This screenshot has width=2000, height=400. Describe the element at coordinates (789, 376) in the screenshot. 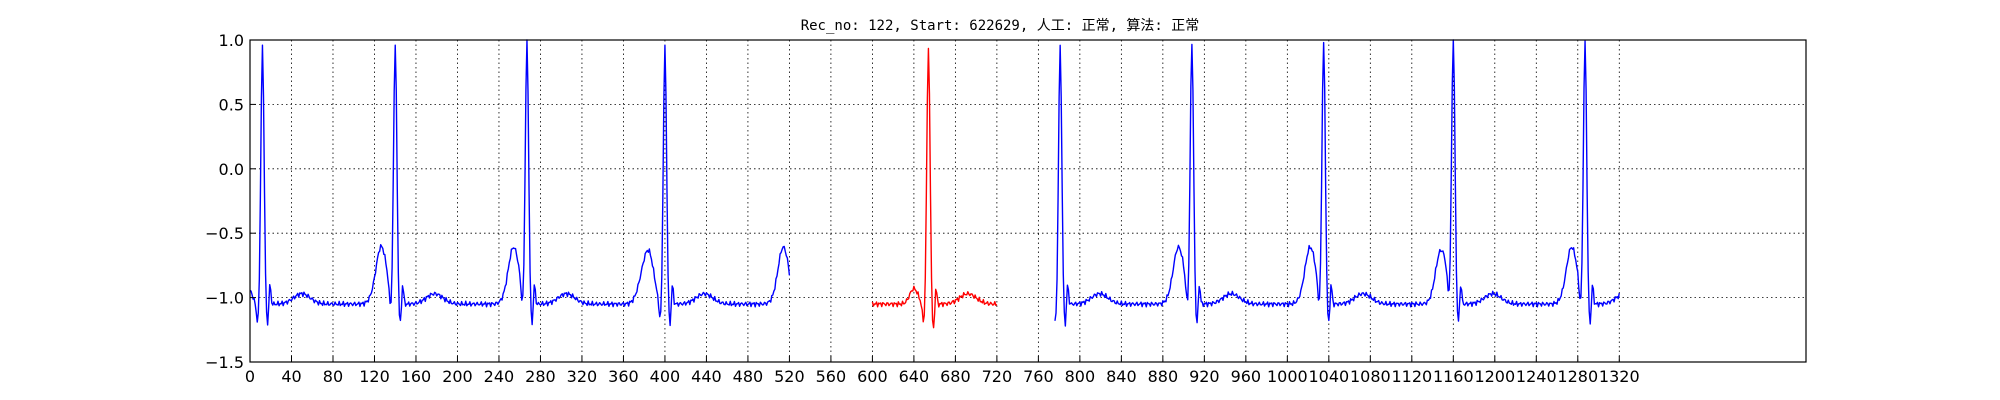

I see `x-tick-label: 520` at that location.